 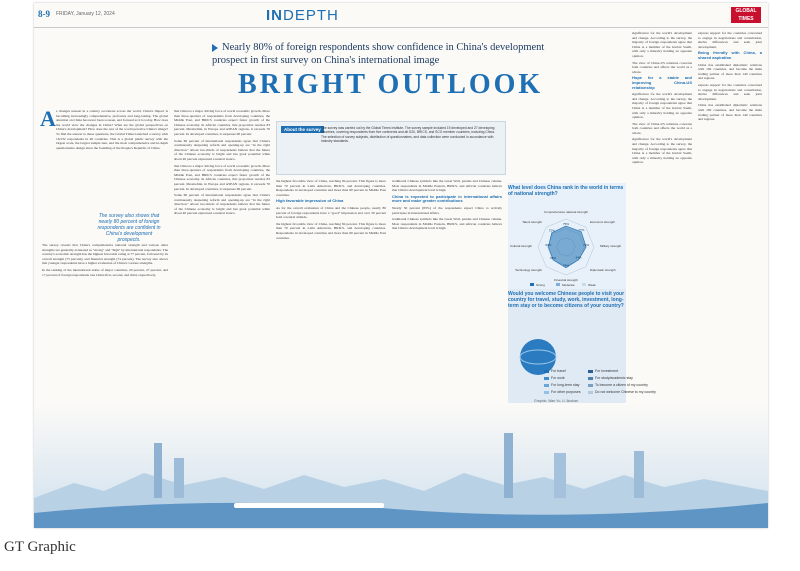 I want to click on triangle-icon, so click(x=215, y=47).